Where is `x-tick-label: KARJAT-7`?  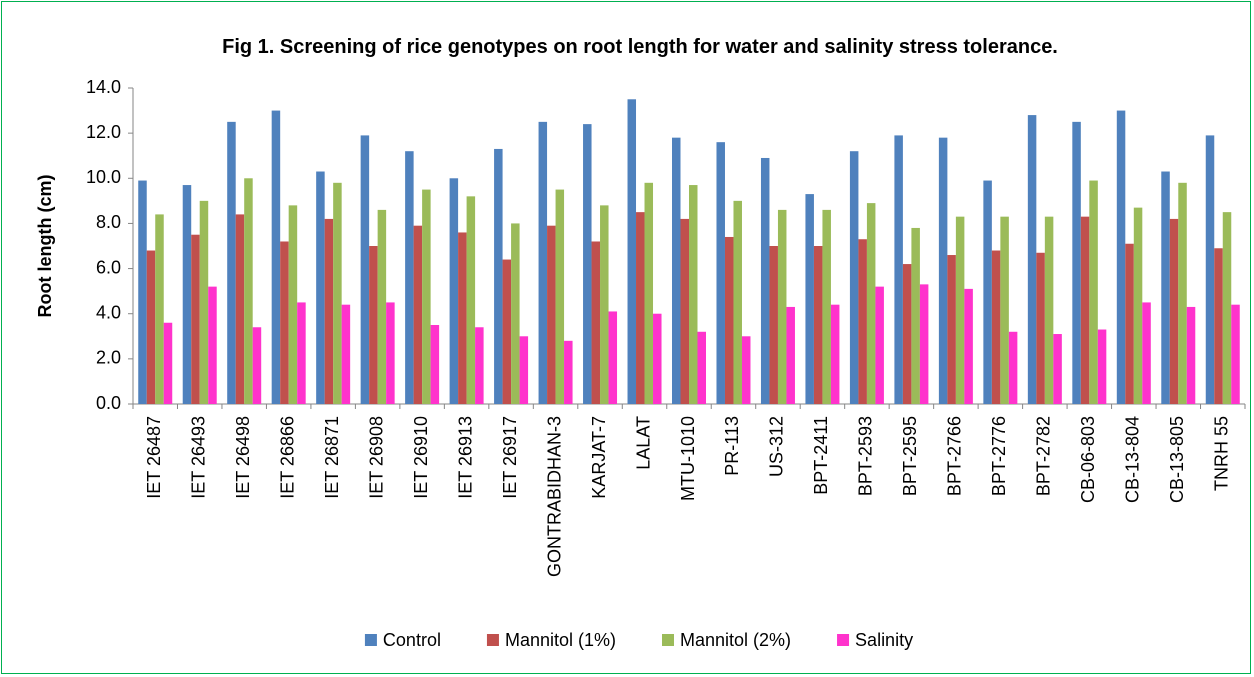
x-tick-label: KARJAT-7 is located at coordinates (599, 457).